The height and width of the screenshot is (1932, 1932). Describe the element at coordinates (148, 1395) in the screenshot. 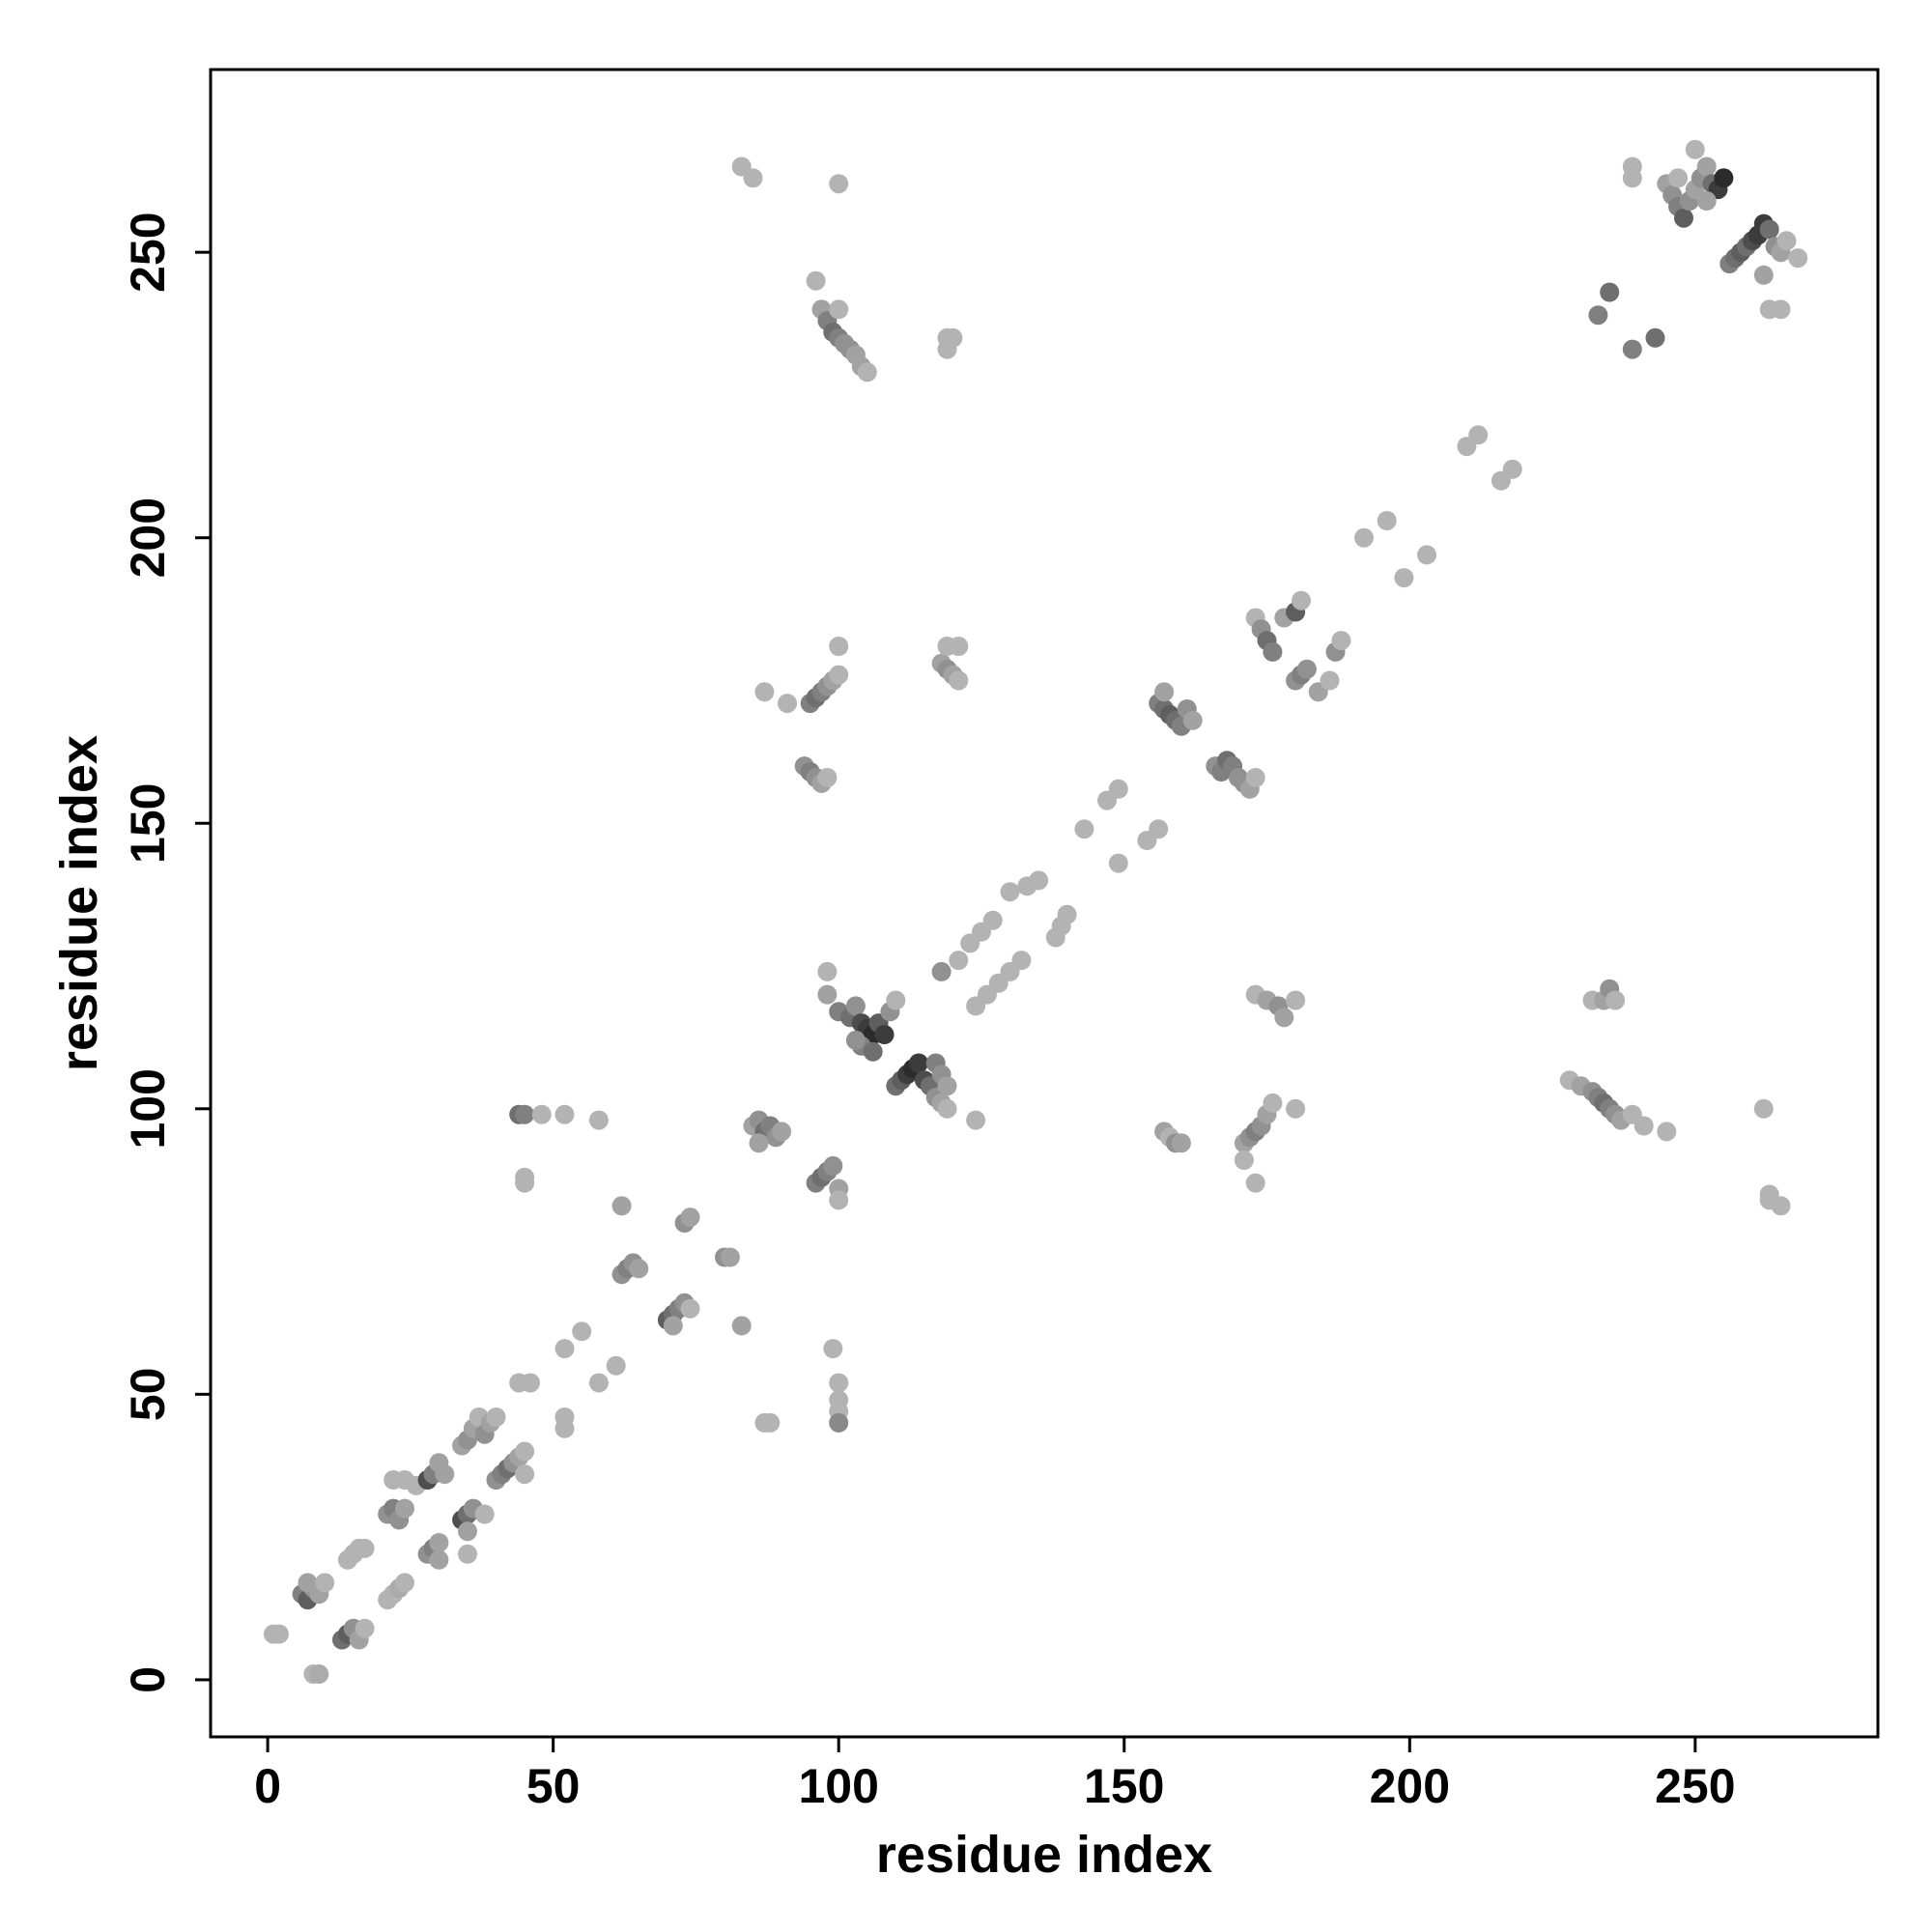

I see `y-tick-label: 50` at that location.